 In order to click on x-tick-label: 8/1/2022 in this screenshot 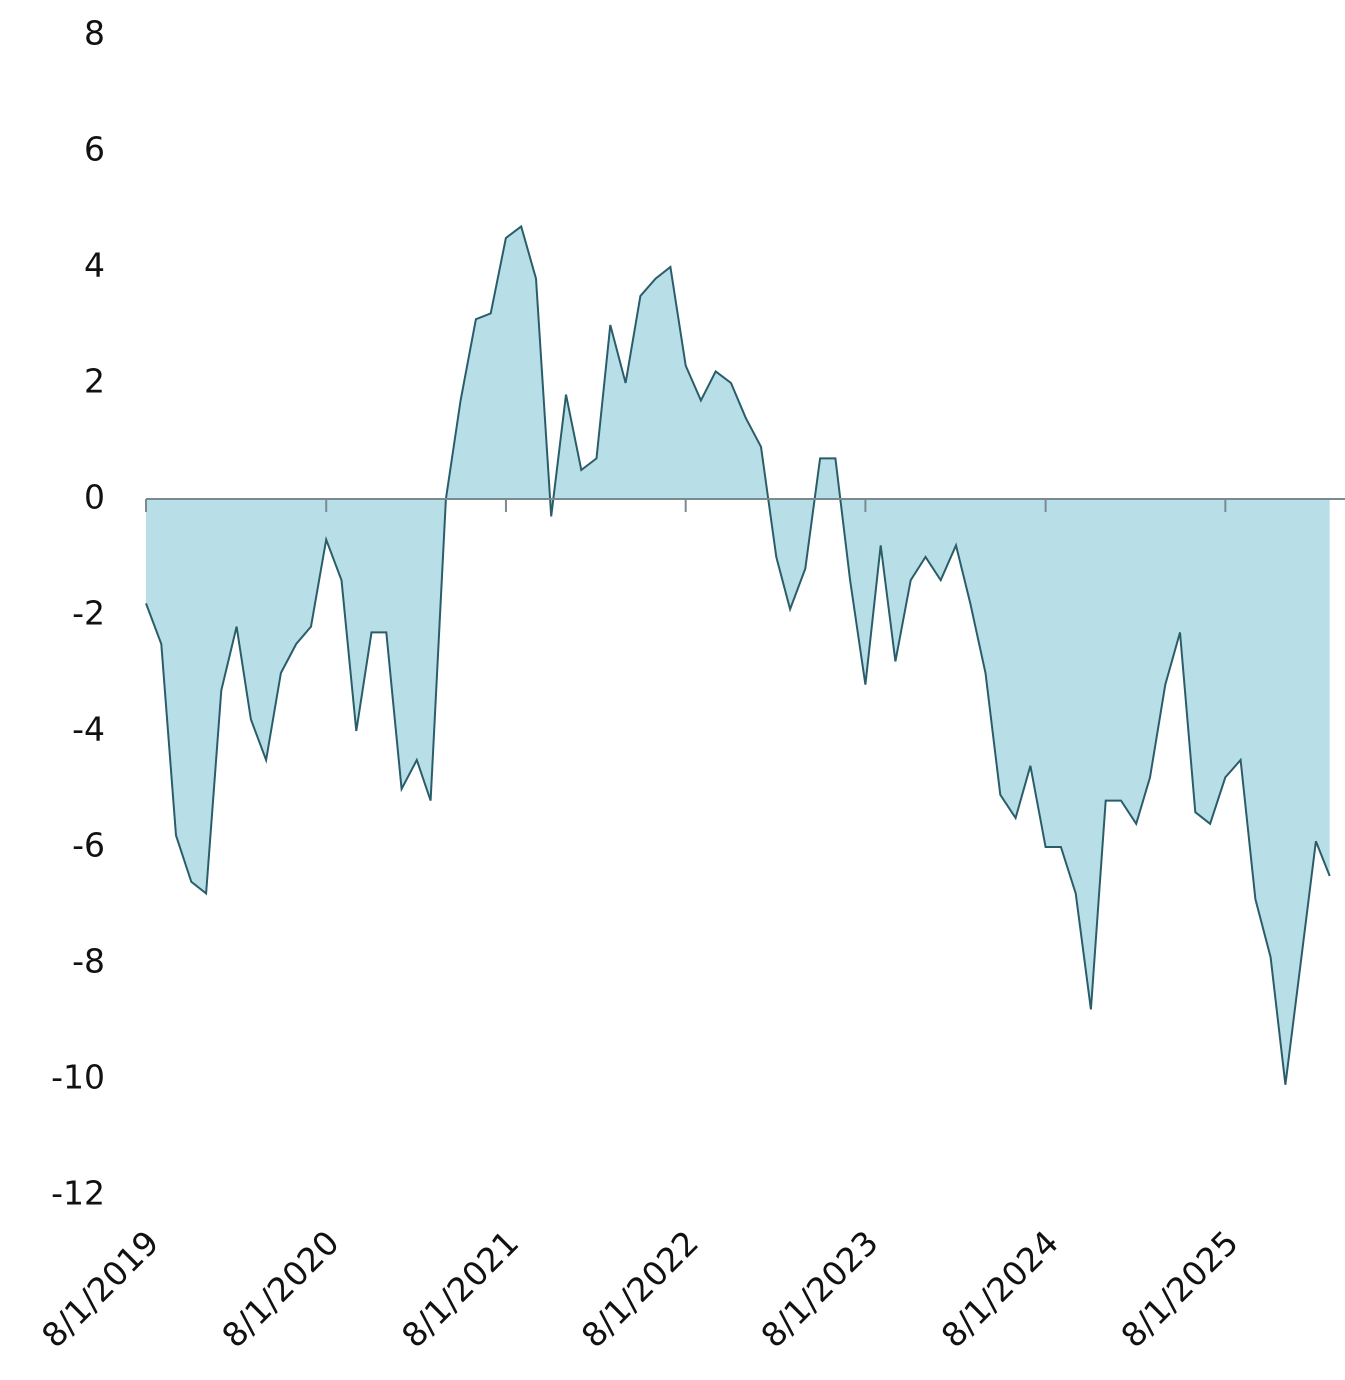, I will do `click(640, 1289)`.